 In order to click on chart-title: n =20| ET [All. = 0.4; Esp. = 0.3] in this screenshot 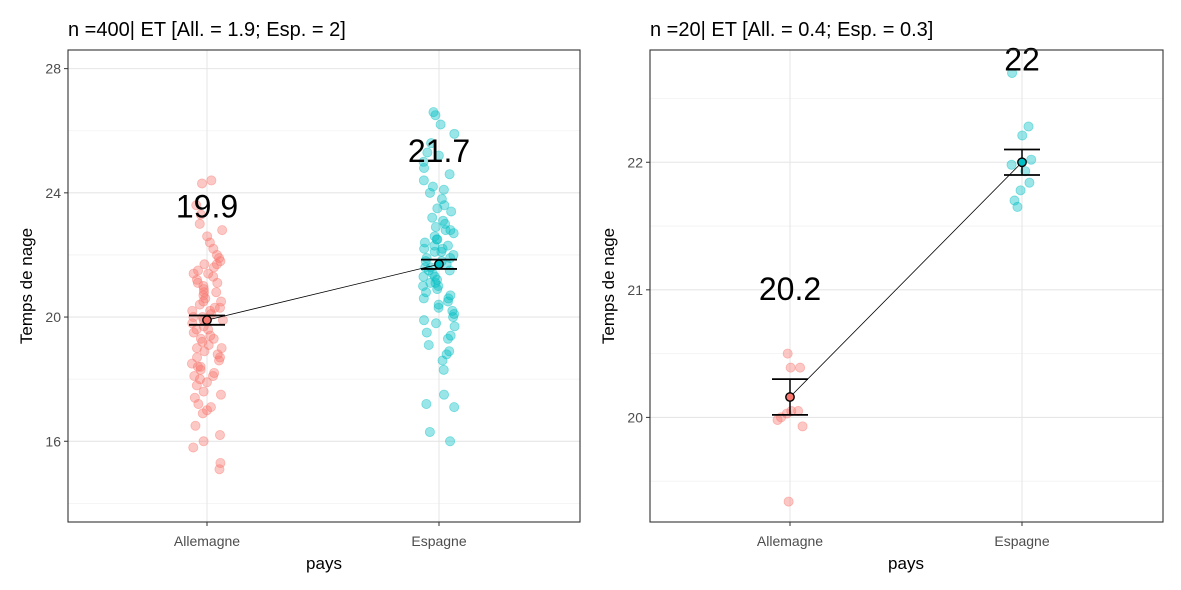, I will do `click(791, 30)`.